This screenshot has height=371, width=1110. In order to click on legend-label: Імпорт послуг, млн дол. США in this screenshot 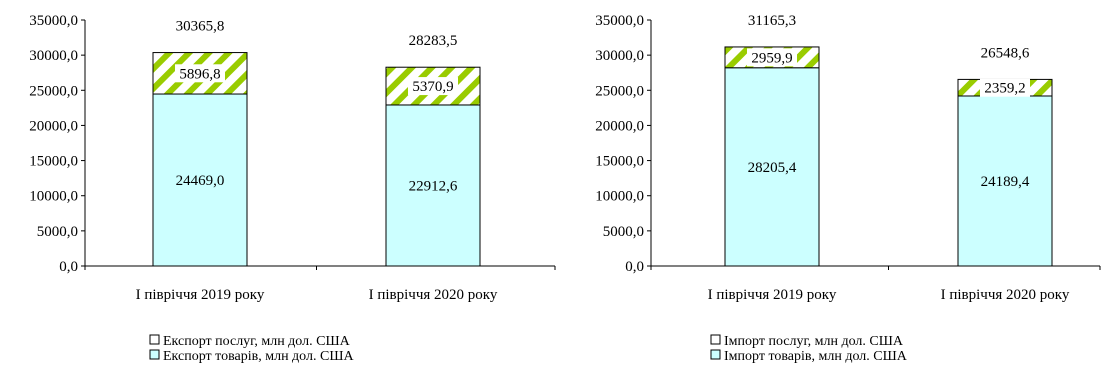, I will do `click(814, 341)`.